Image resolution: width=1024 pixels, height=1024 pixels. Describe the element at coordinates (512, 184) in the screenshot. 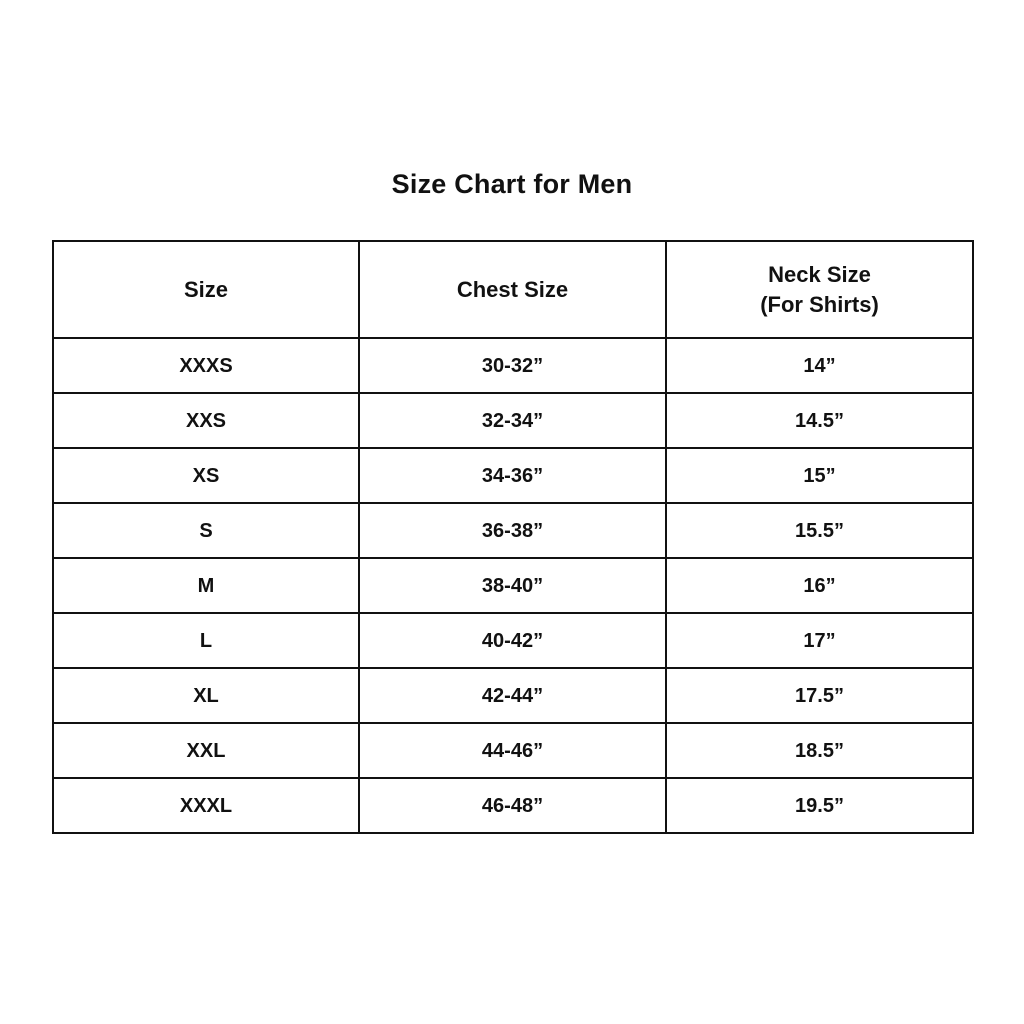

I see `page-title: Size Chart for Men` at that location.